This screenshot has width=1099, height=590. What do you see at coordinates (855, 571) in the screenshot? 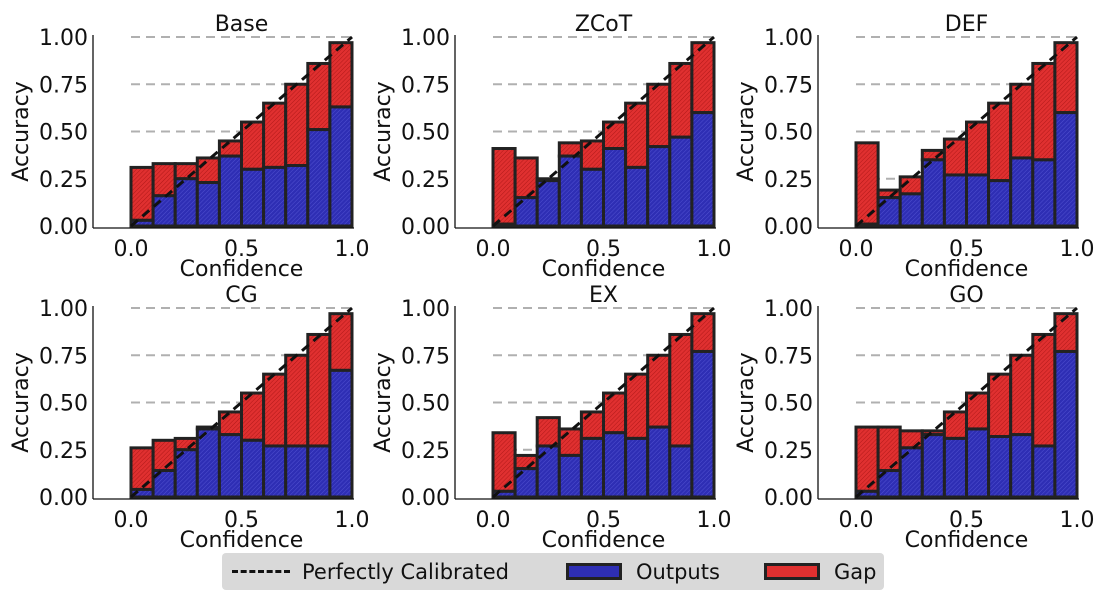
I see `legend-label: Gap` at bounding box center [855, 571].